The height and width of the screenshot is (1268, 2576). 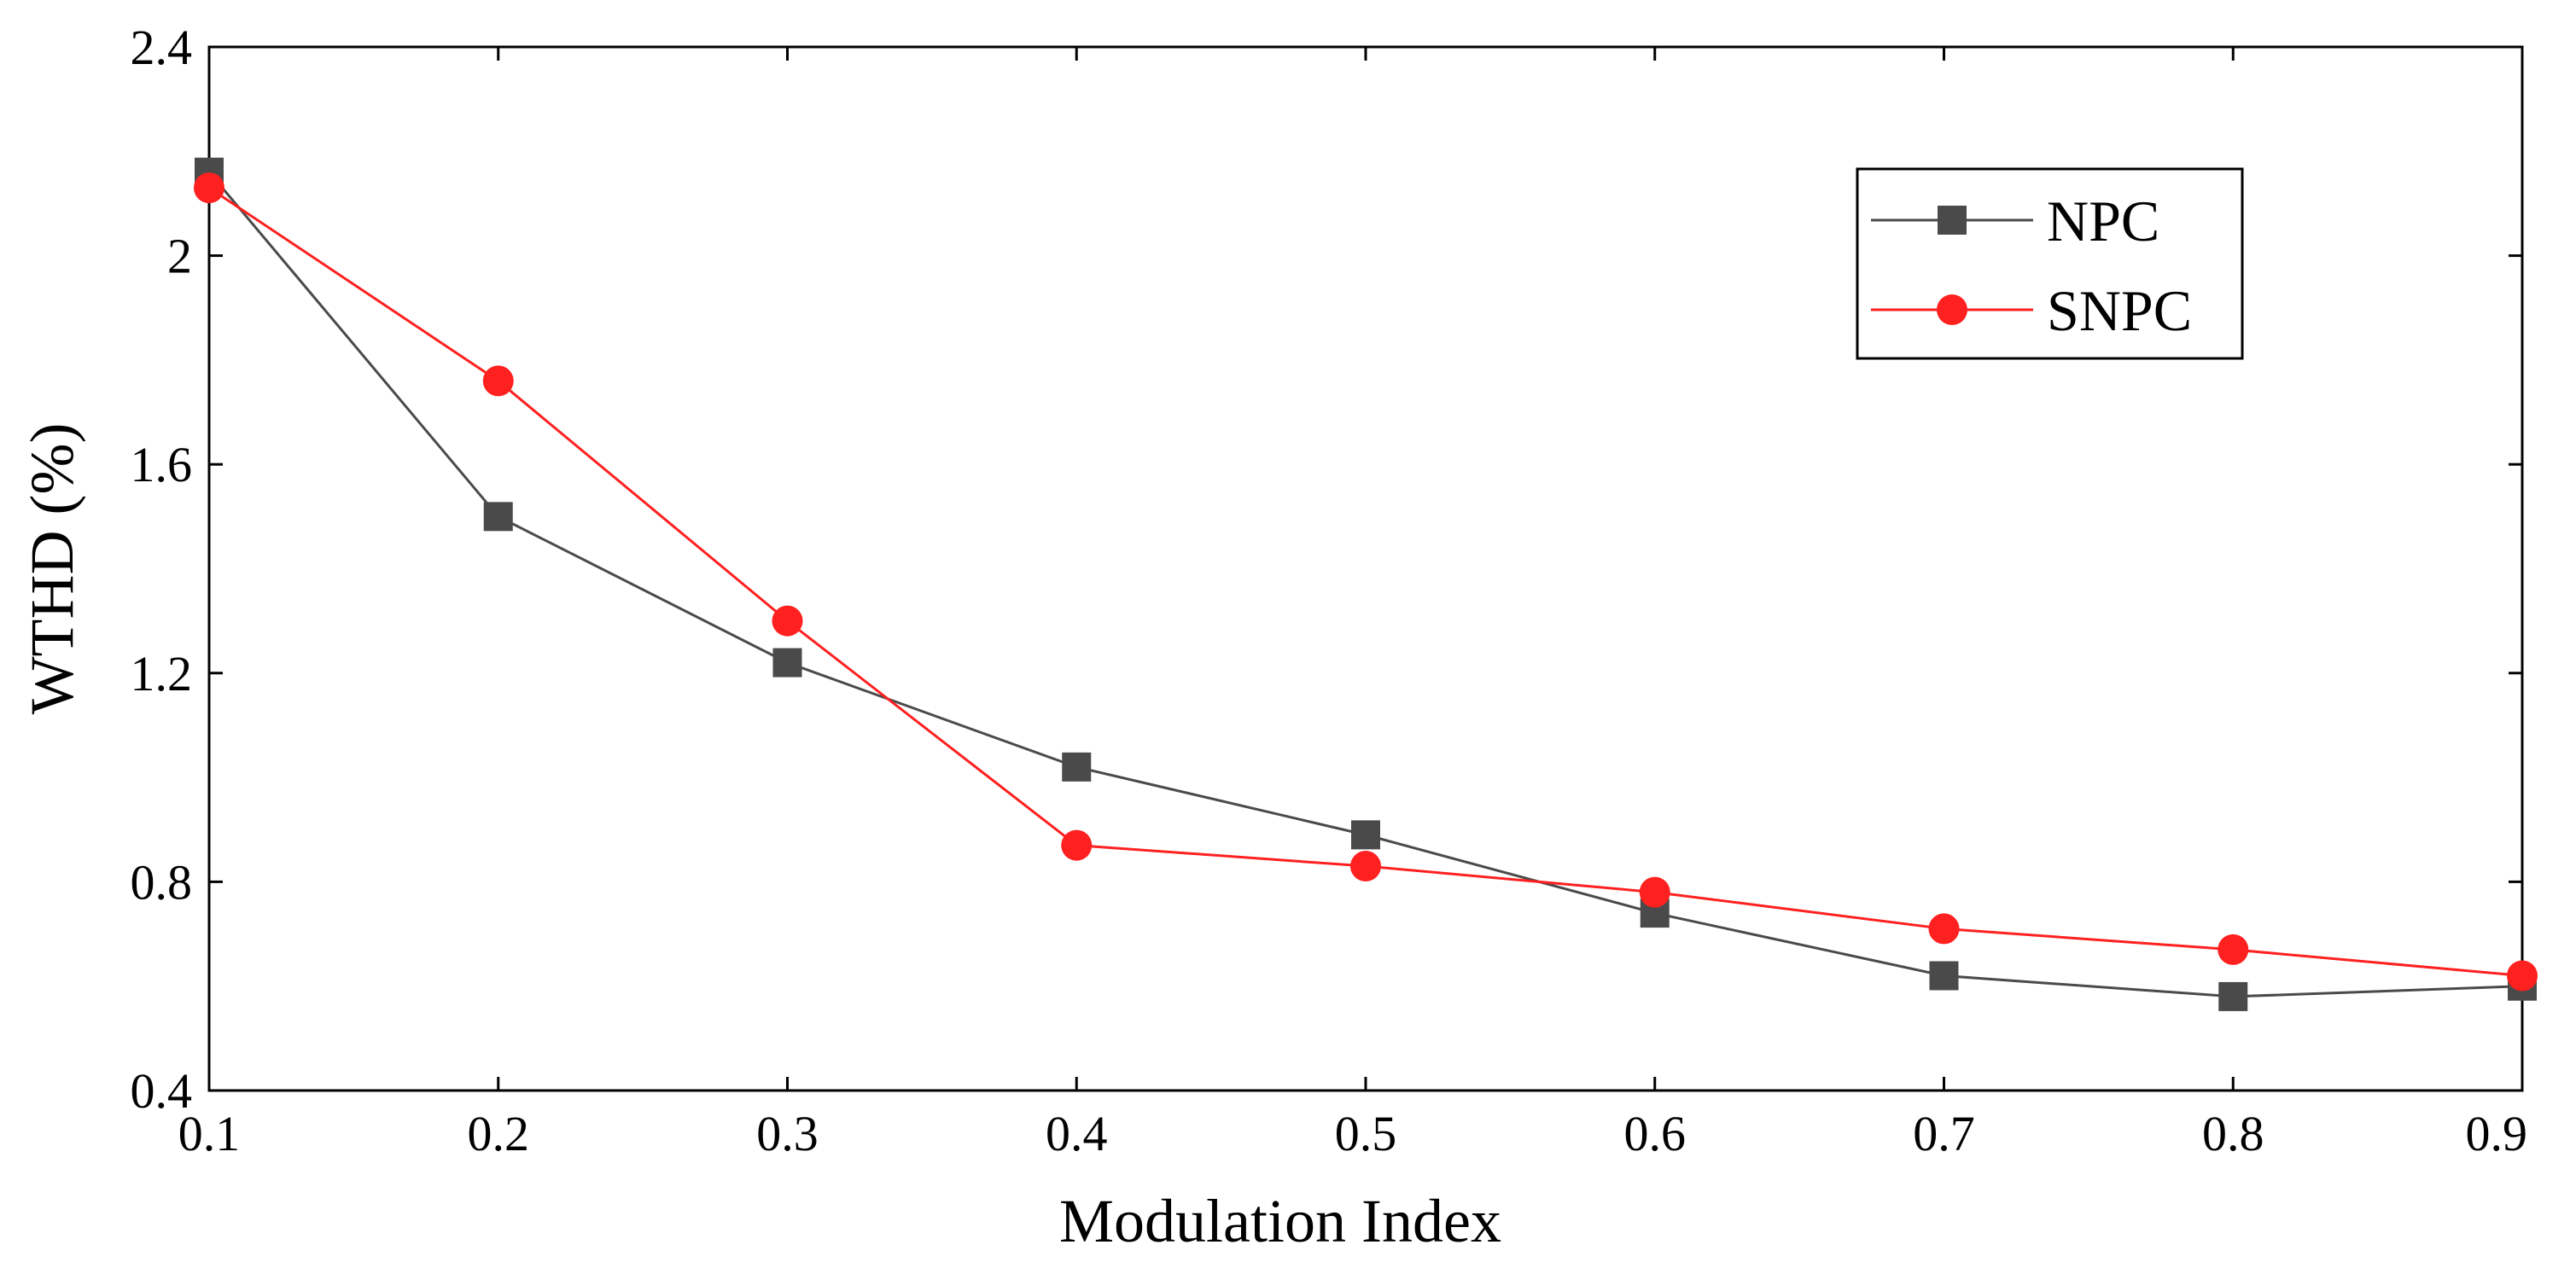 I want to click on y-tick-label: 1.2, so click(x=162, y=673).